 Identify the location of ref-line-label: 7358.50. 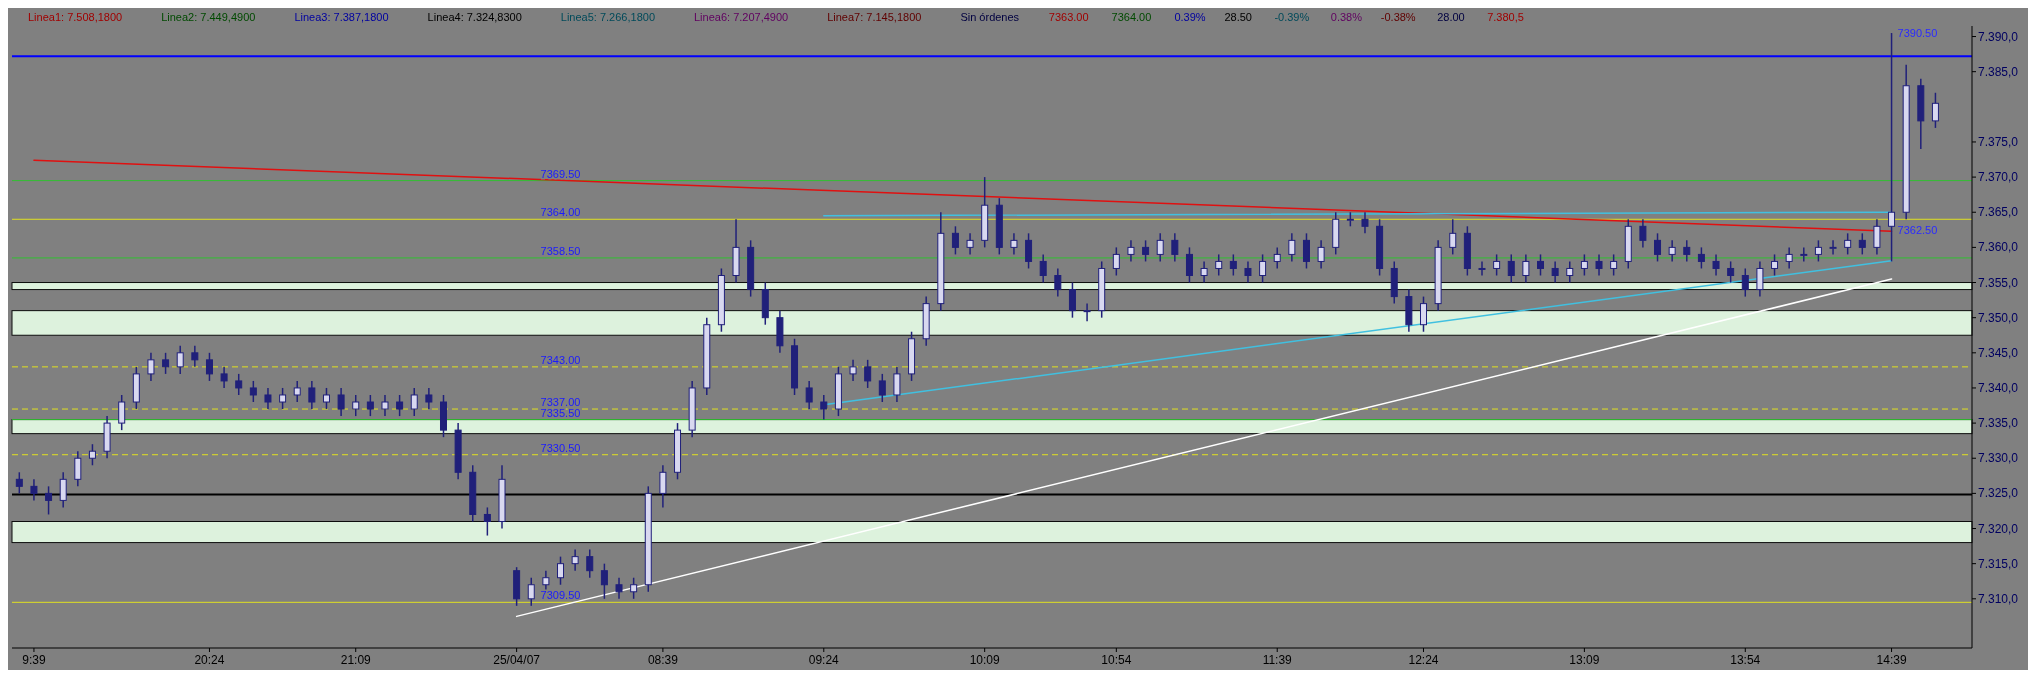
(560, 250).